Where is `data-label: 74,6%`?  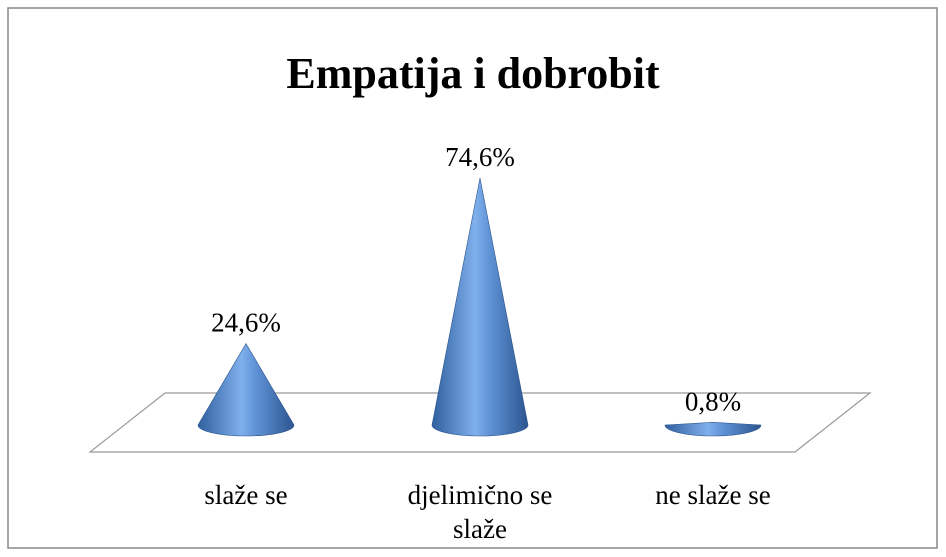 data-label: 74,6% is located at coordinates (480, 157).